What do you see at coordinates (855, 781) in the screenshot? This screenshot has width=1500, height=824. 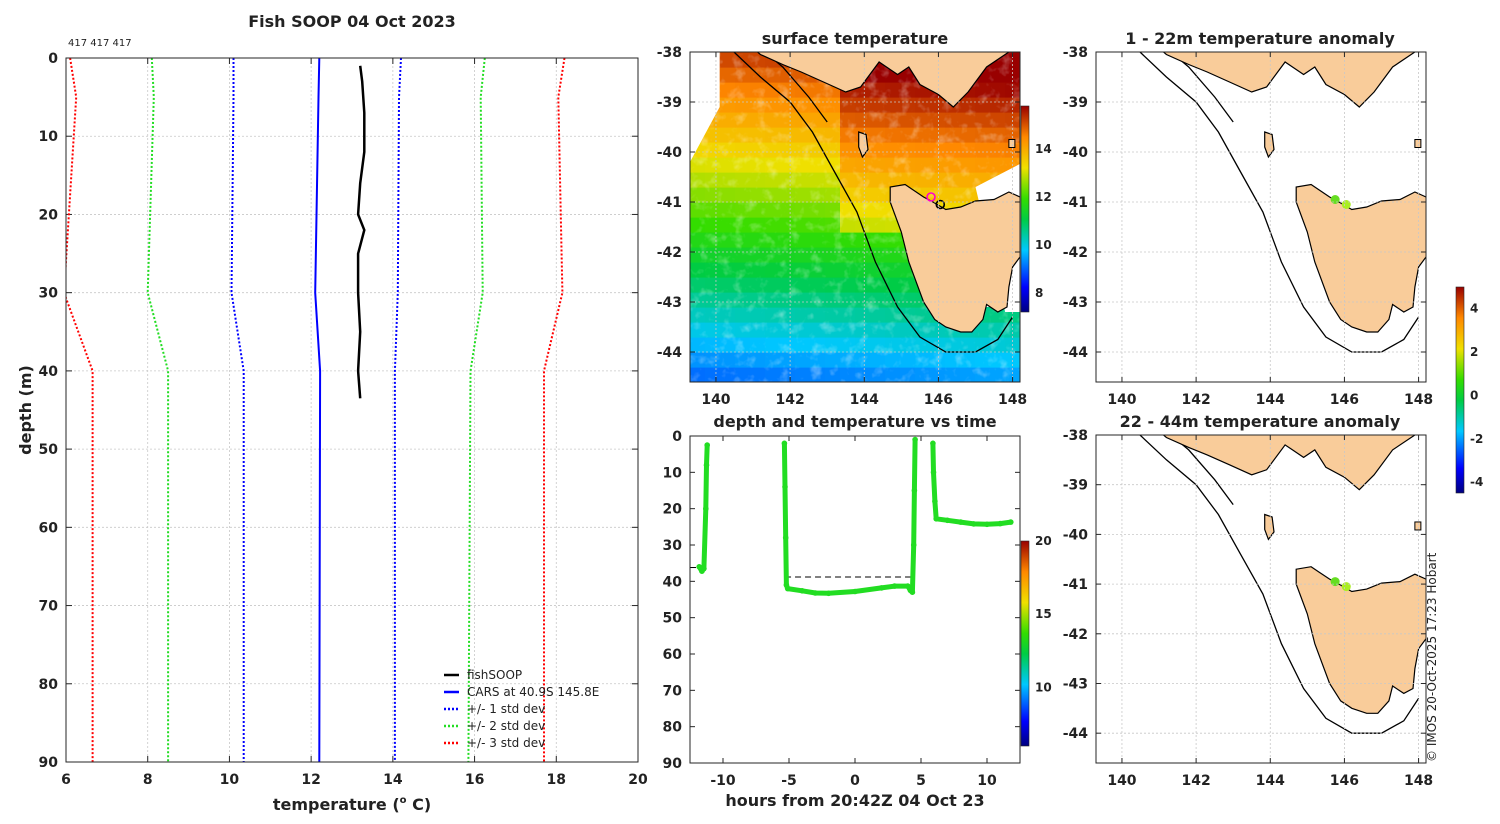 I see `tick-label-x: 0` at bounding box center [855, 781].